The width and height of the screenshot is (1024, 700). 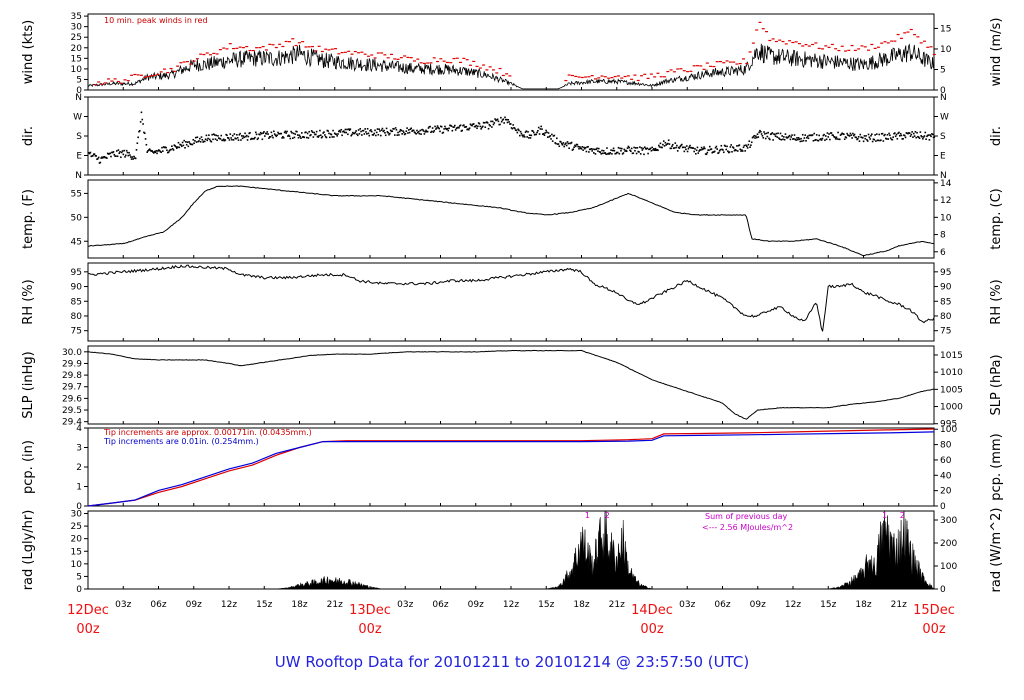 What do you see at coordinates (948, 567) in the screenshot?
I see `ytick-right-label: 100` at bounding box center [948, 567].